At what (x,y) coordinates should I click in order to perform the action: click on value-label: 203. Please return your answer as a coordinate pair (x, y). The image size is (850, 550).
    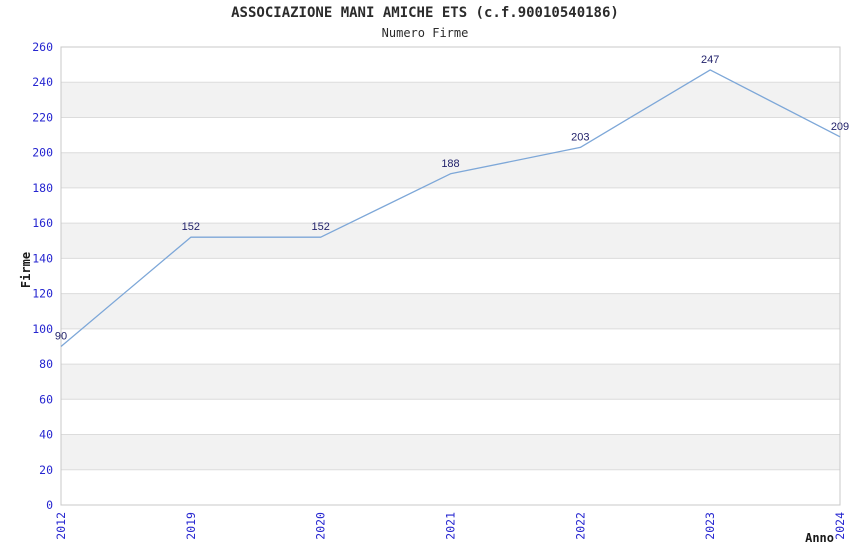
    Looking at the image, I should click on (580, 137).